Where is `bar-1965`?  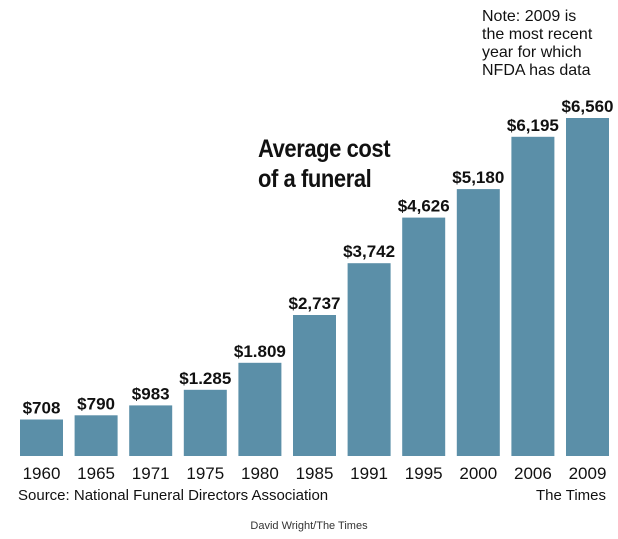
bar-1965 is located at coordinates (96, 435).